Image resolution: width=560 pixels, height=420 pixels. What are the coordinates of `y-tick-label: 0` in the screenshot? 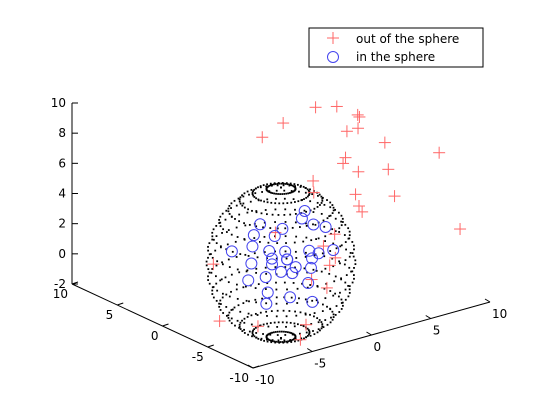 It's located at (155, 336).